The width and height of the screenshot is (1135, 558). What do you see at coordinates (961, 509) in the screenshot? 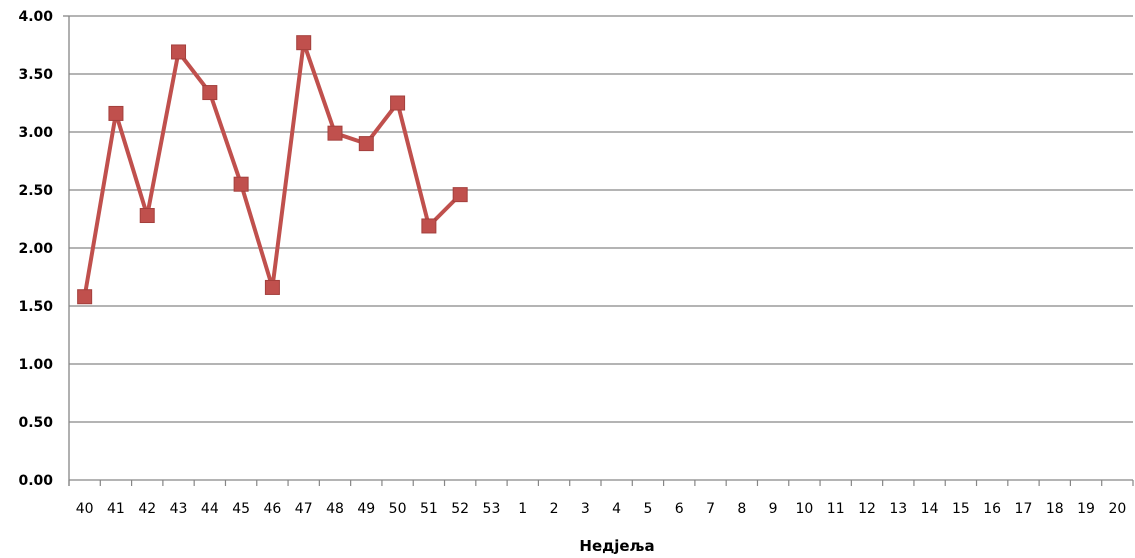
I see `x-tick-label: 15` at bounding box center [961, 509].